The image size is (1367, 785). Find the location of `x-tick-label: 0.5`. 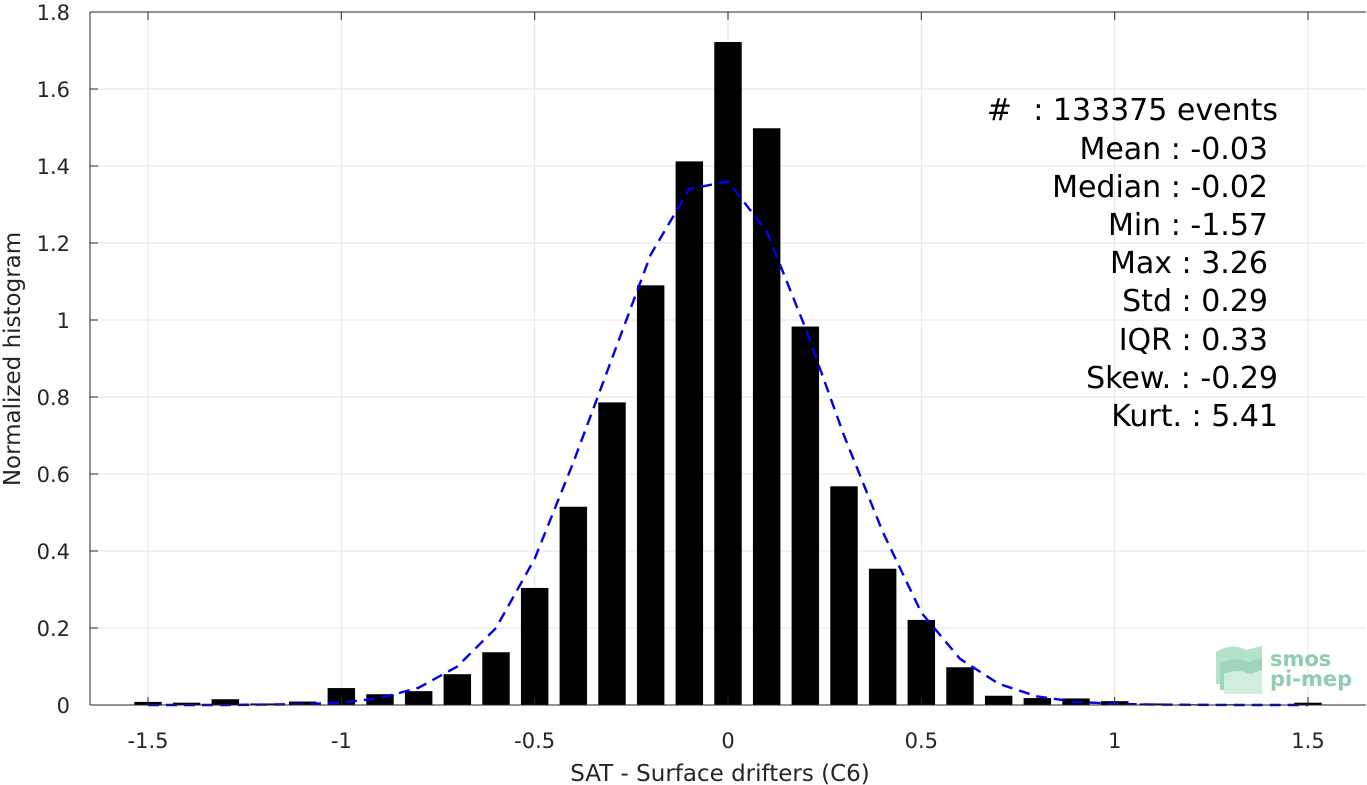

x-tick-label: 0.5 is located at coordinates (921, 741).